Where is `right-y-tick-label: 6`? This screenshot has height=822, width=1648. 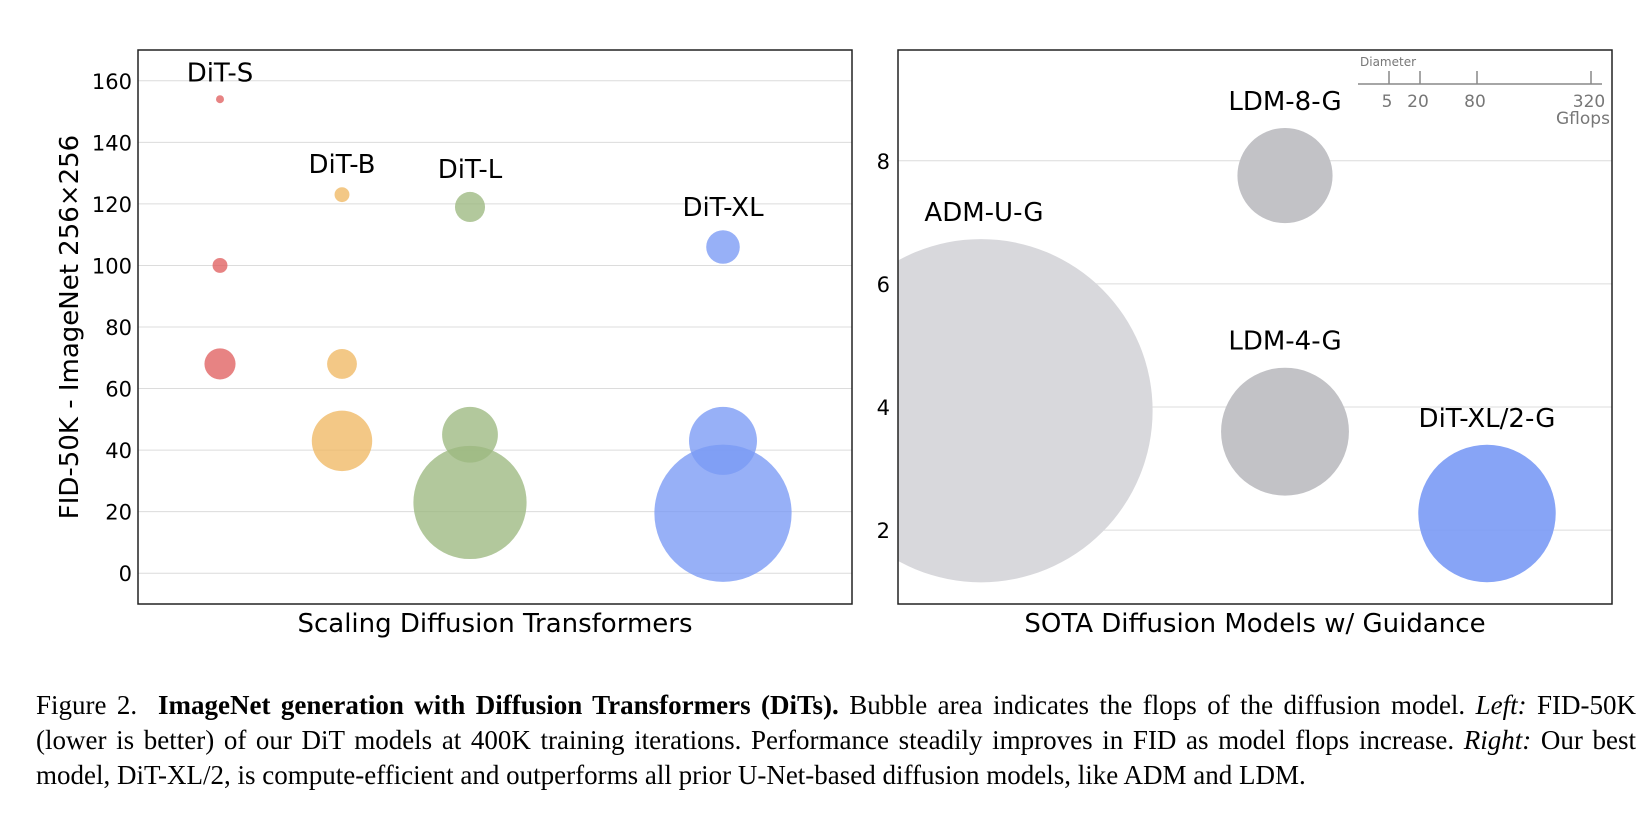
right-y-tick-label: 6 is located at coordinates (883, 285).